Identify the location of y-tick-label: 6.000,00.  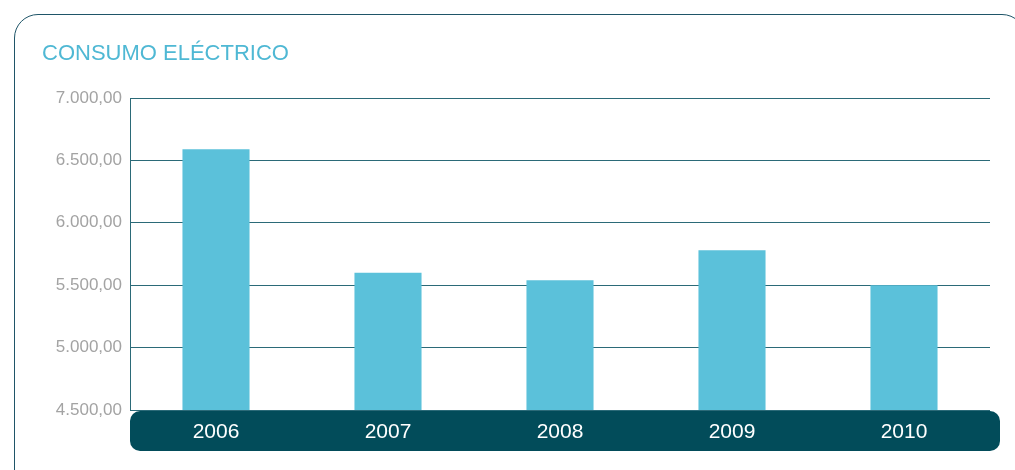
(88, 222).